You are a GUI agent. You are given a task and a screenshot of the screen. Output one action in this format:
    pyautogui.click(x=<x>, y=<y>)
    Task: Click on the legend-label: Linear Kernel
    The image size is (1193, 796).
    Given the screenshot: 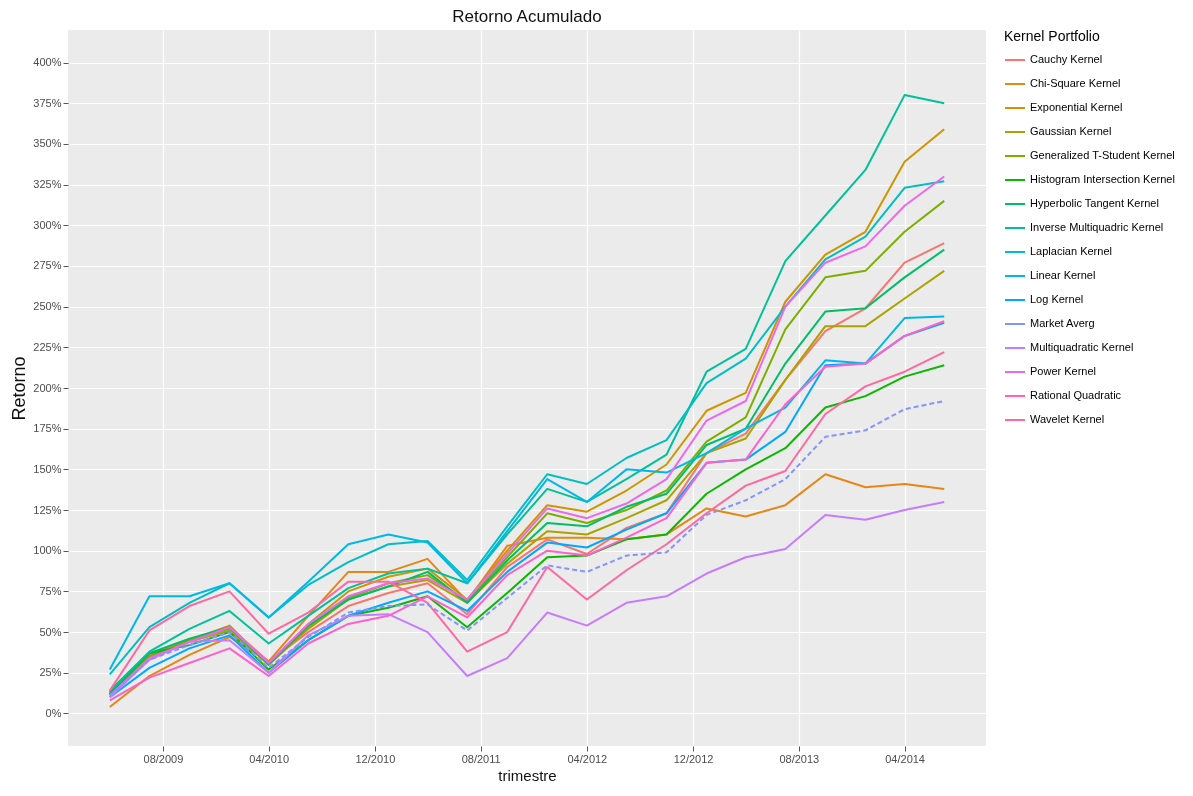 What is the action you would take?
    pyautogui.click(x=1063, y=275)
    